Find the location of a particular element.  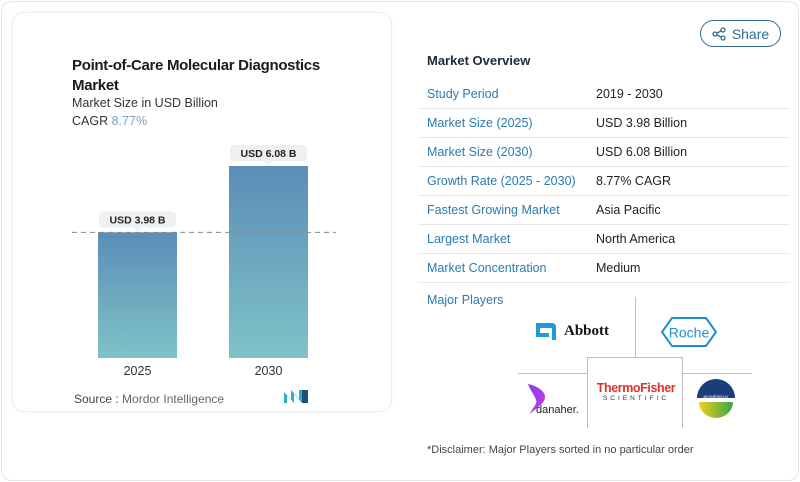

overview-row: Fastest Growing Market Asia Pacific is located at coordinates (604, 210).